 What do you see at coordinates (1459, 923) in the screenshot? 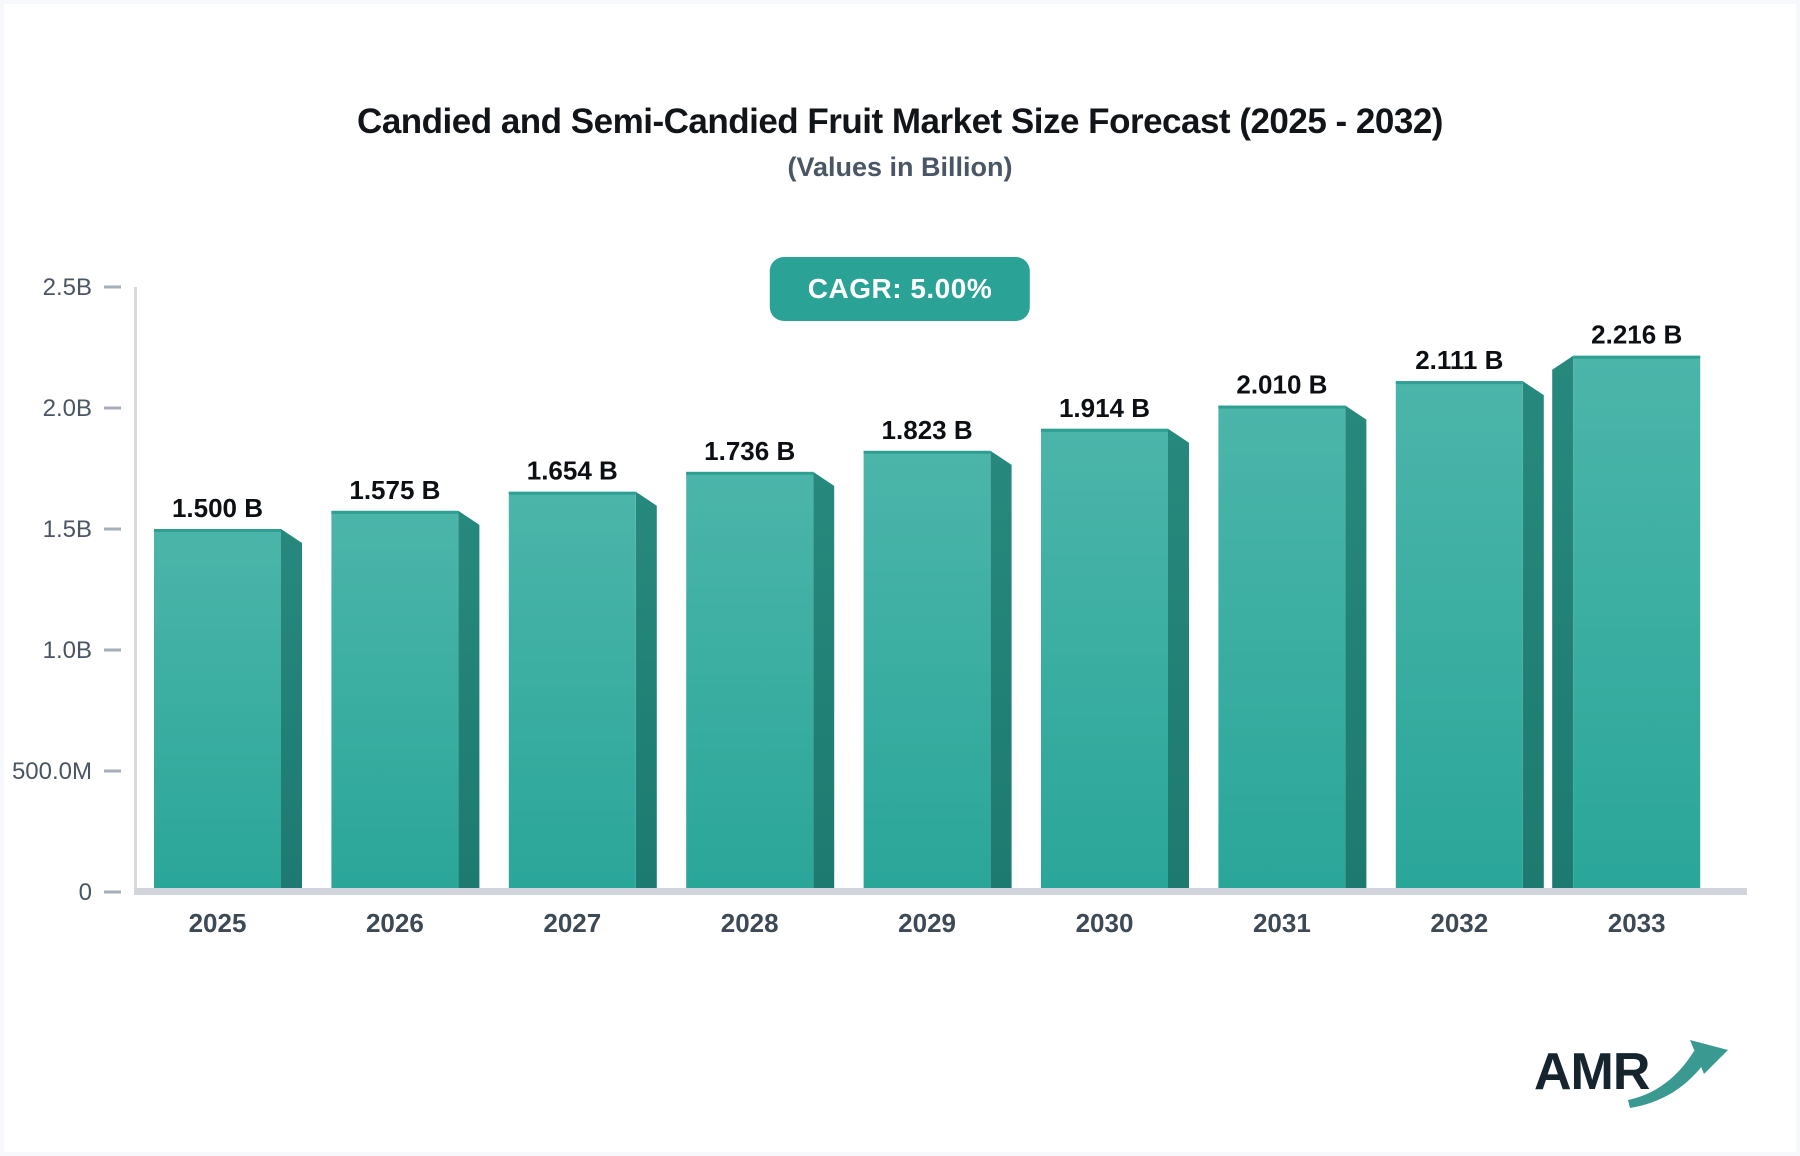
I see `x-axis-label-2032: 2032` at bounding box center [1459, 923].